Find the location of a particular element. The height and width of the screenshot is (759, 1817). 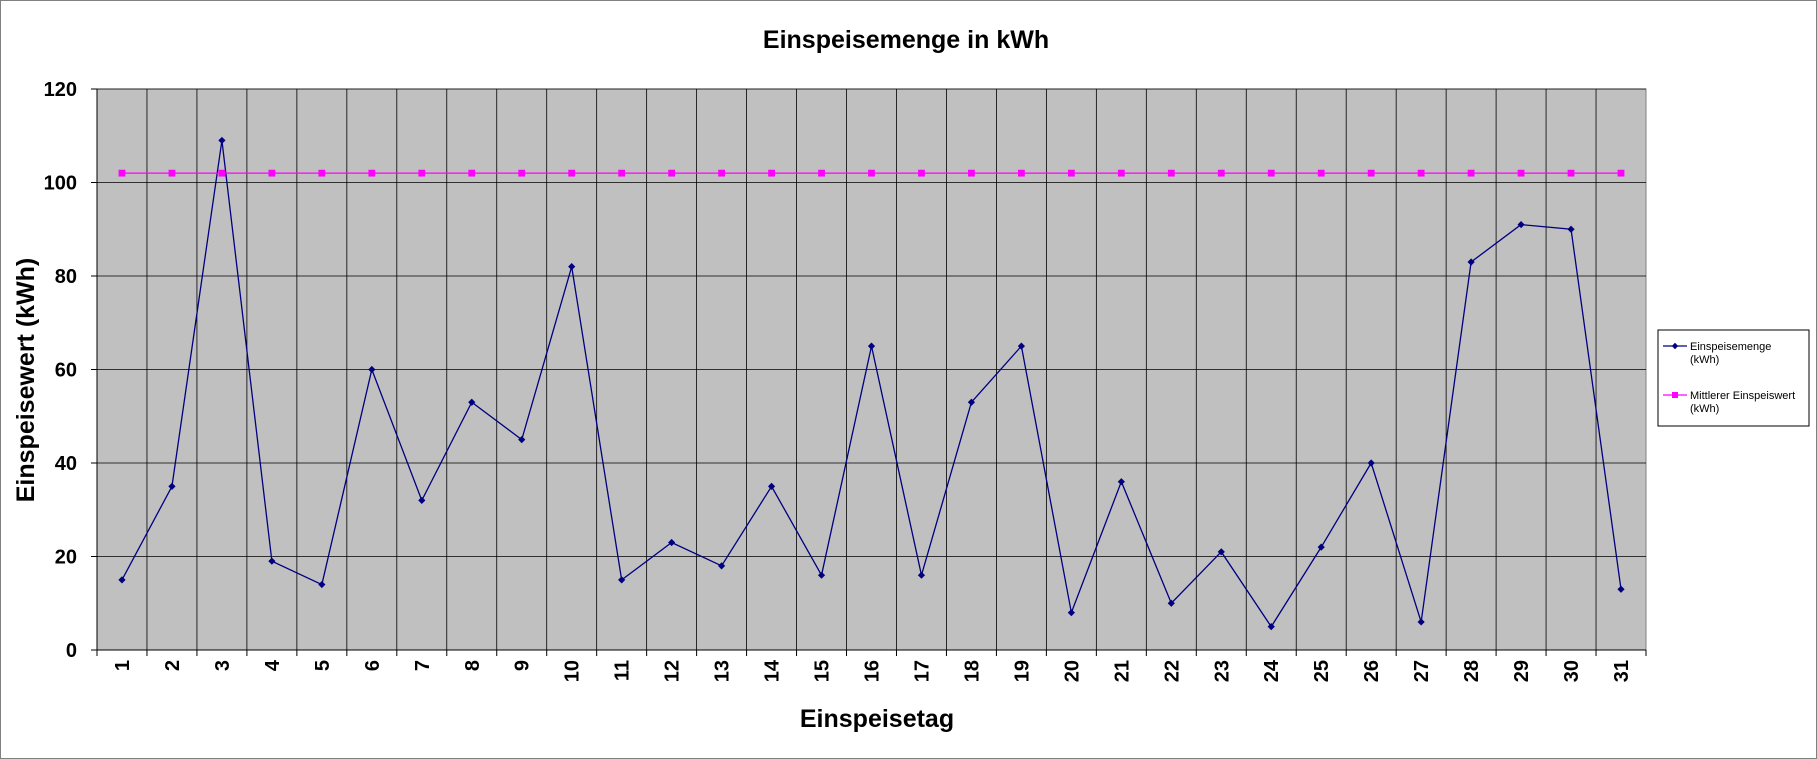

y-tick-label: 0 is located at coordinates (71, 651).